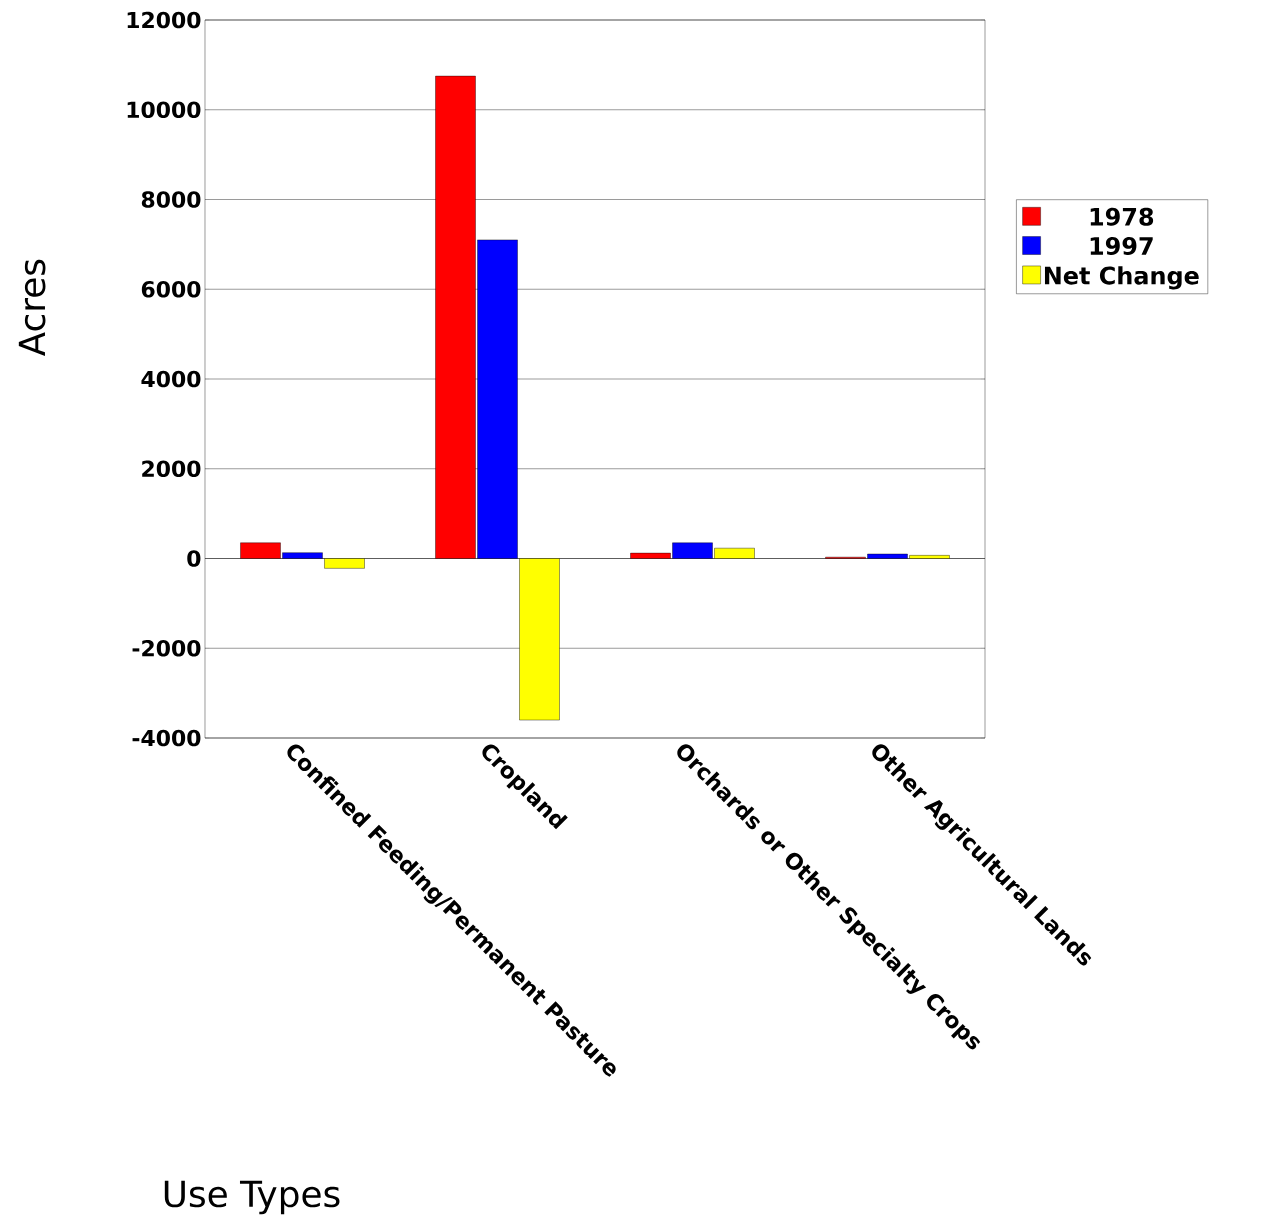 This screenshot has height=1232, width=1282. What do you see at coordinates (32, 308) in the screenshot?
I see `y-axis-title: Acres` at bounding box center [32, 308].